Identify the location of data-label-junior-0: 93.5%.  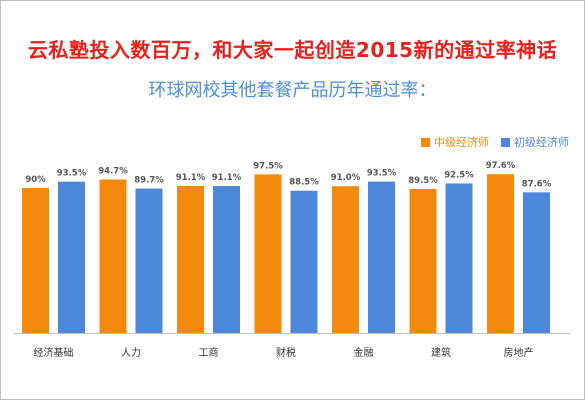
(72, 174).